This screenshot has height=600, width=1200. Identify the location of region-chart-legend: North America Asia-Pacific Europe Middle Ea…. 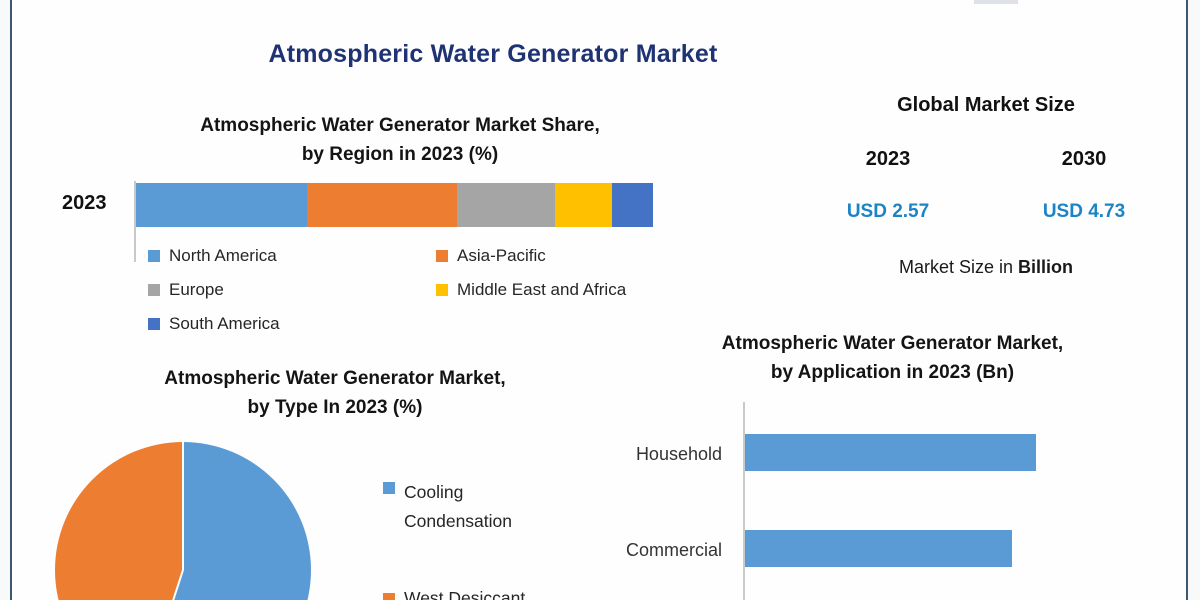
(413, 290).